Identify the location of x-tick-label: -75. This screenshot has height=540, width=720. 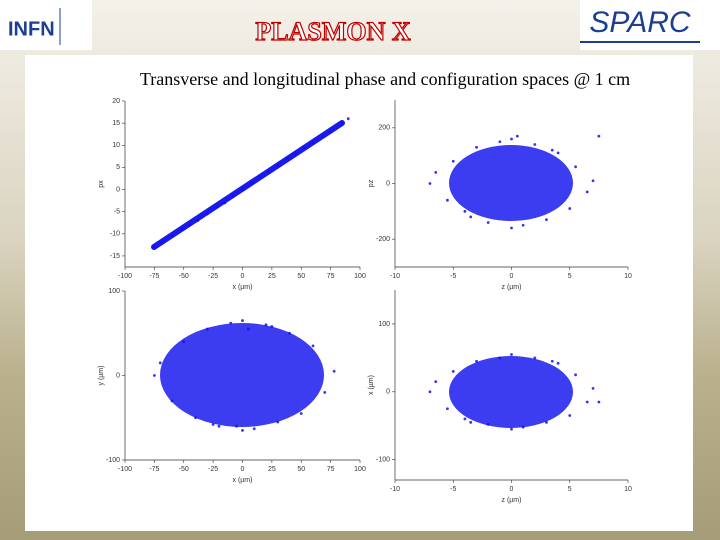
(154, 276).